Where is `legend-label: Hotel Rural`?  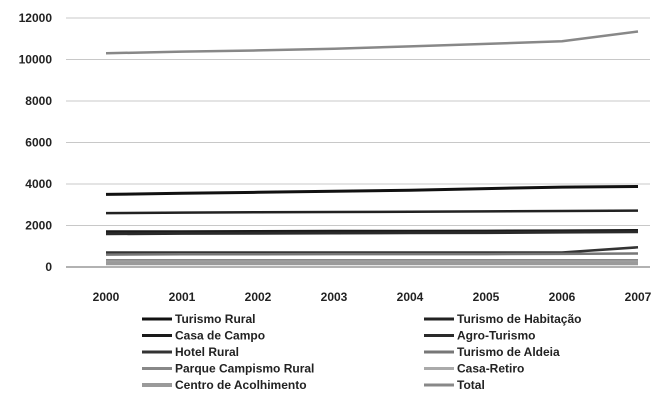 legend-label: Hotel Rural is located at coordinates (207, 352).